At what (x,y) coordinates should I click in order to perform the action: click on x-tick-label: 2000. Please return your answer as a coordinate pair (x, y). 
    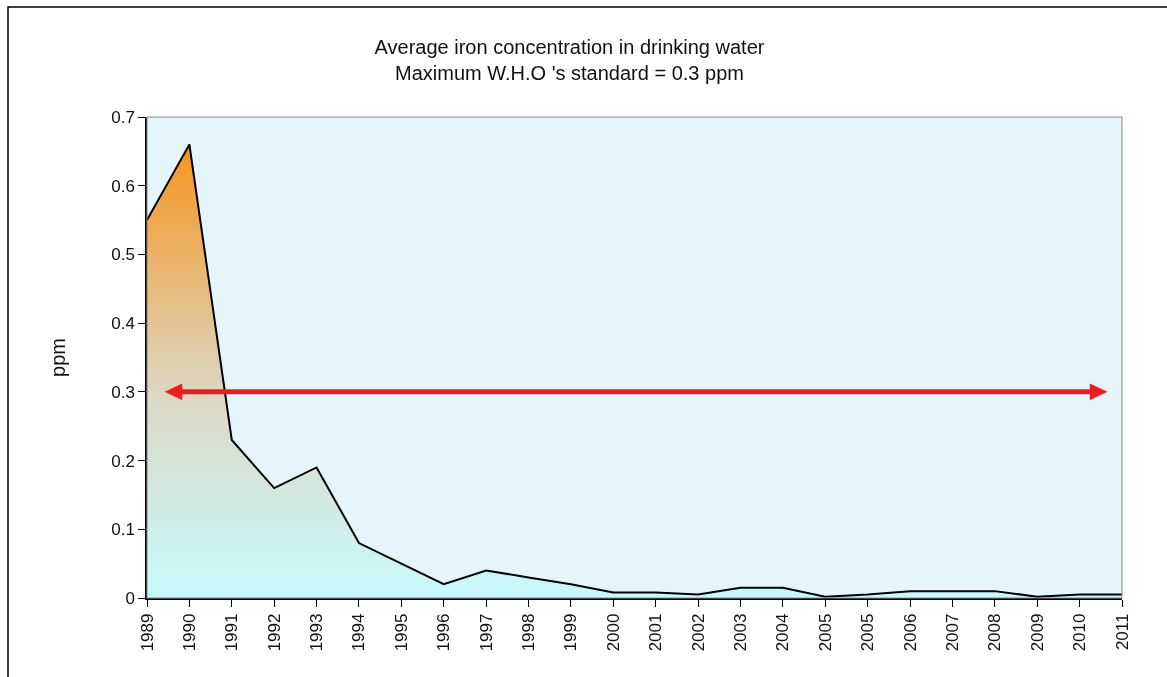
    Looking at the image, I should click on (613, 632).